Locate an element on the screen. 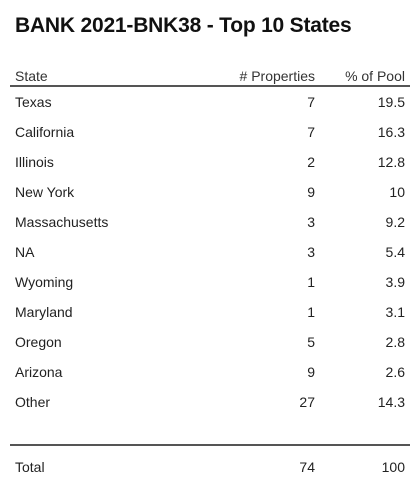 The image size is (420, 487). state-cell: Wyoming is located at coordinates (44, 282).